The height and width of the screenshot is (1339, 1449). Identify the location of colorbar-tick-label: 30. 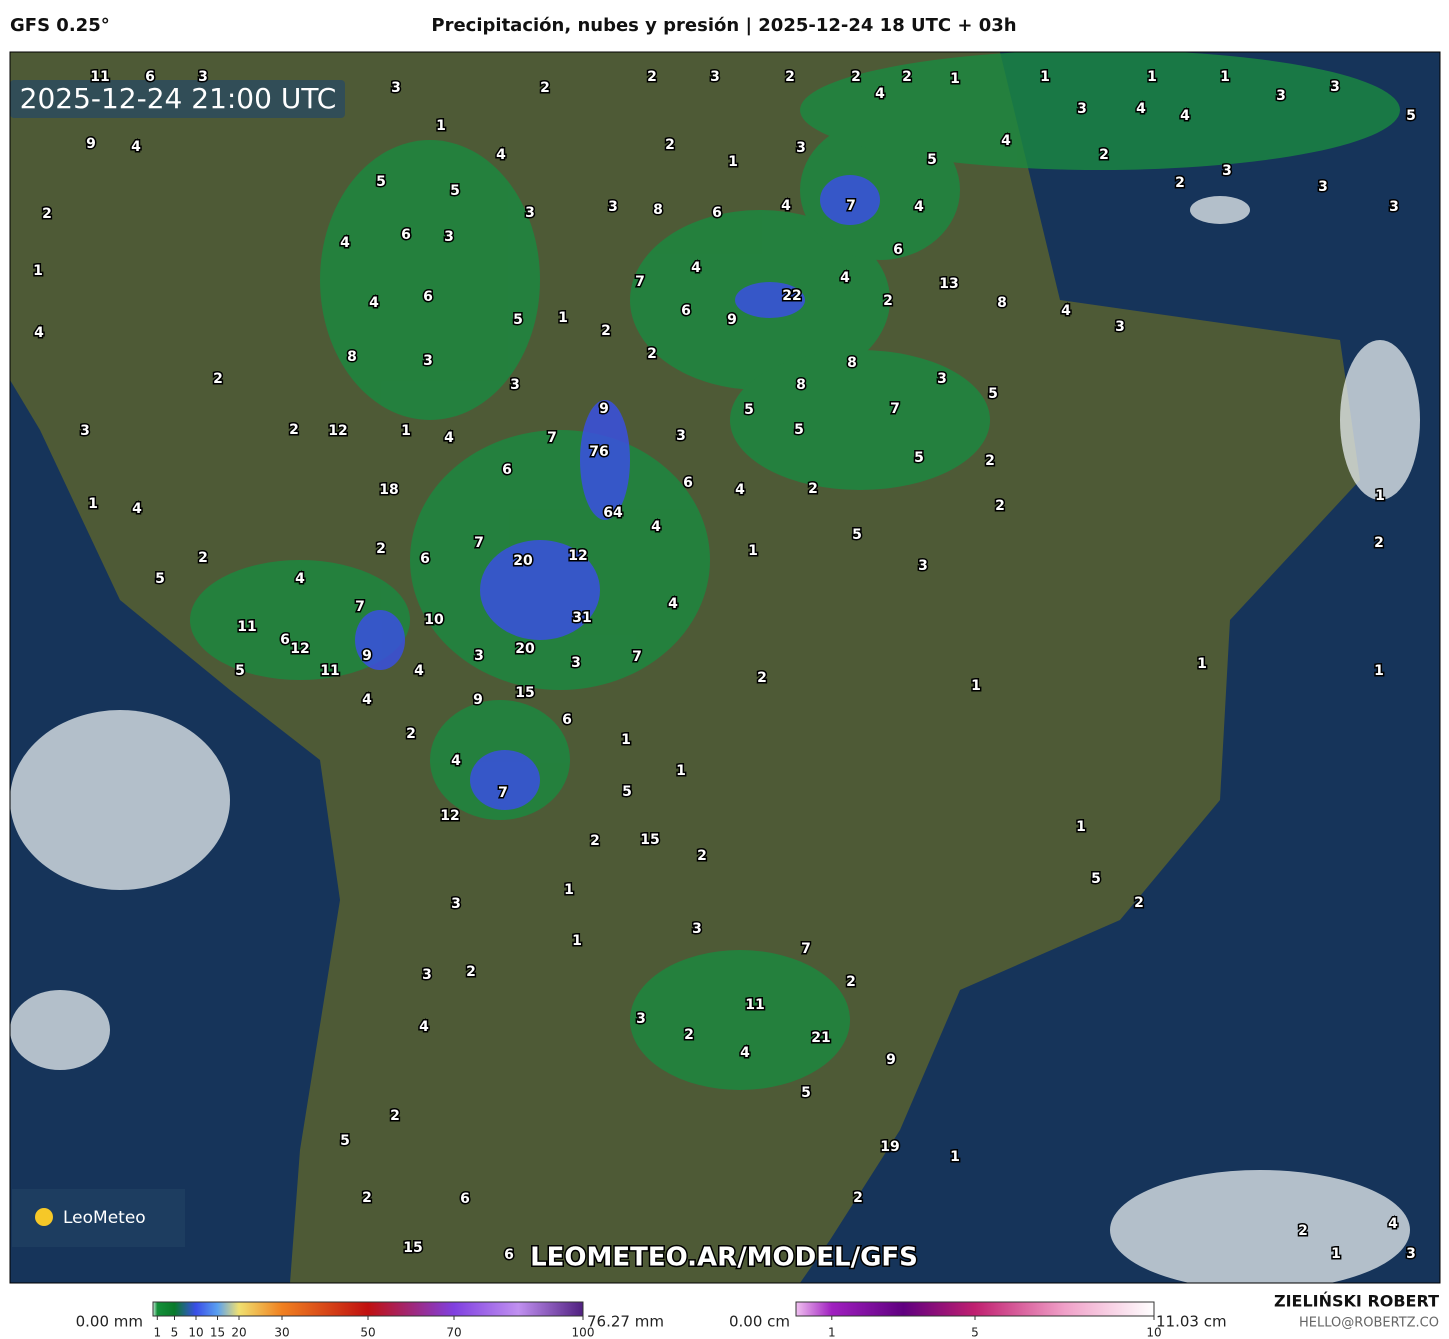
(281, 1332).